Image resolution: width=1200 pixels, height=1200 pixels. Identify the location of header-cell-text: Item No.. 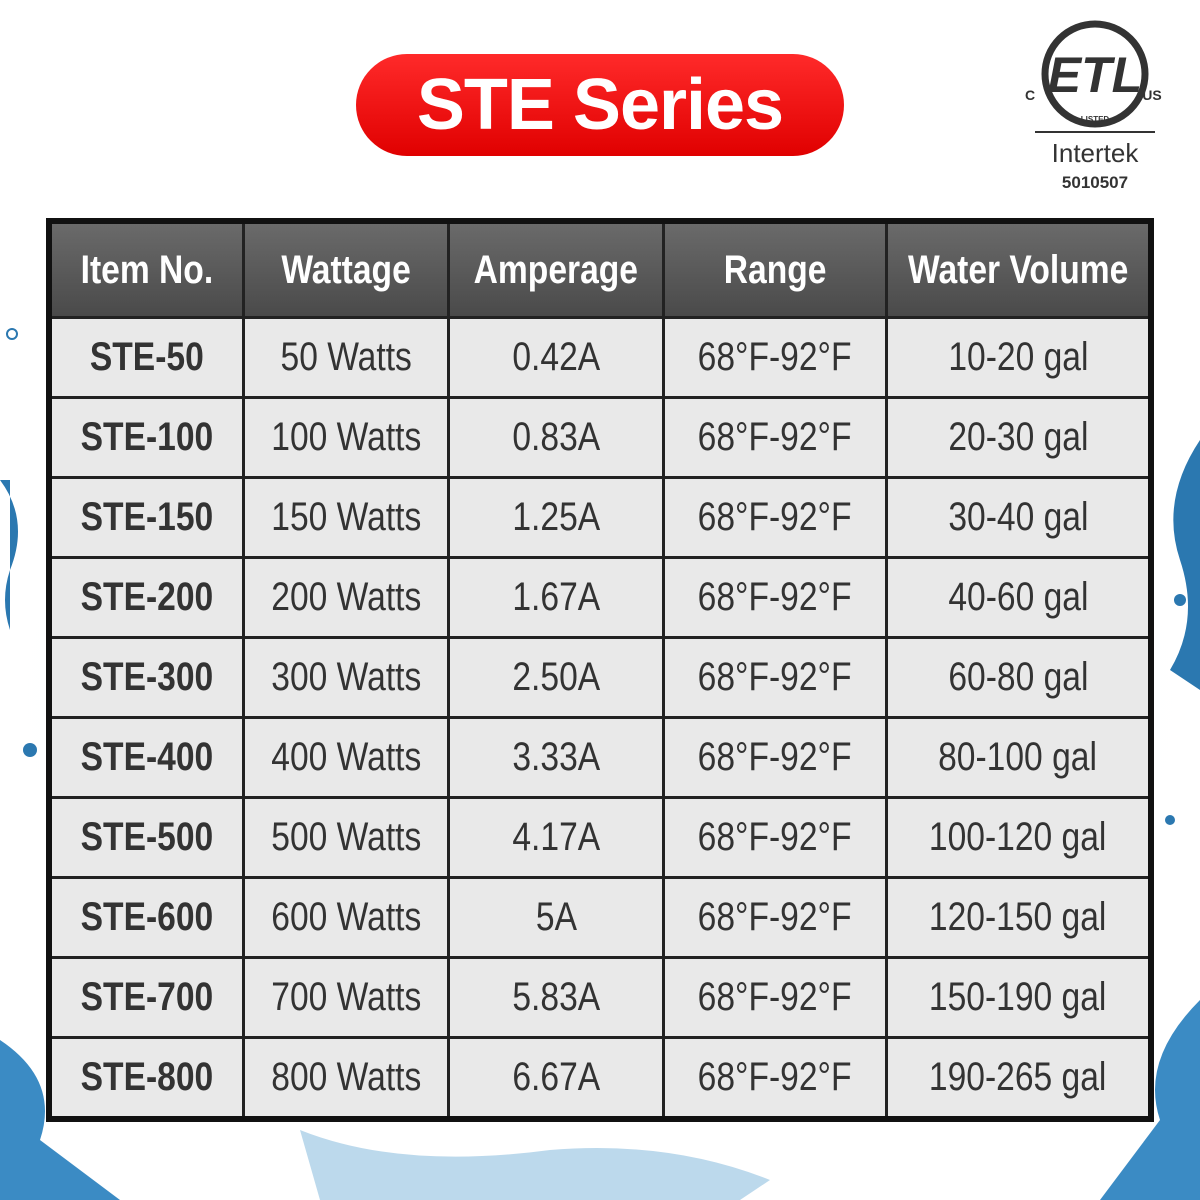
(147, 269).